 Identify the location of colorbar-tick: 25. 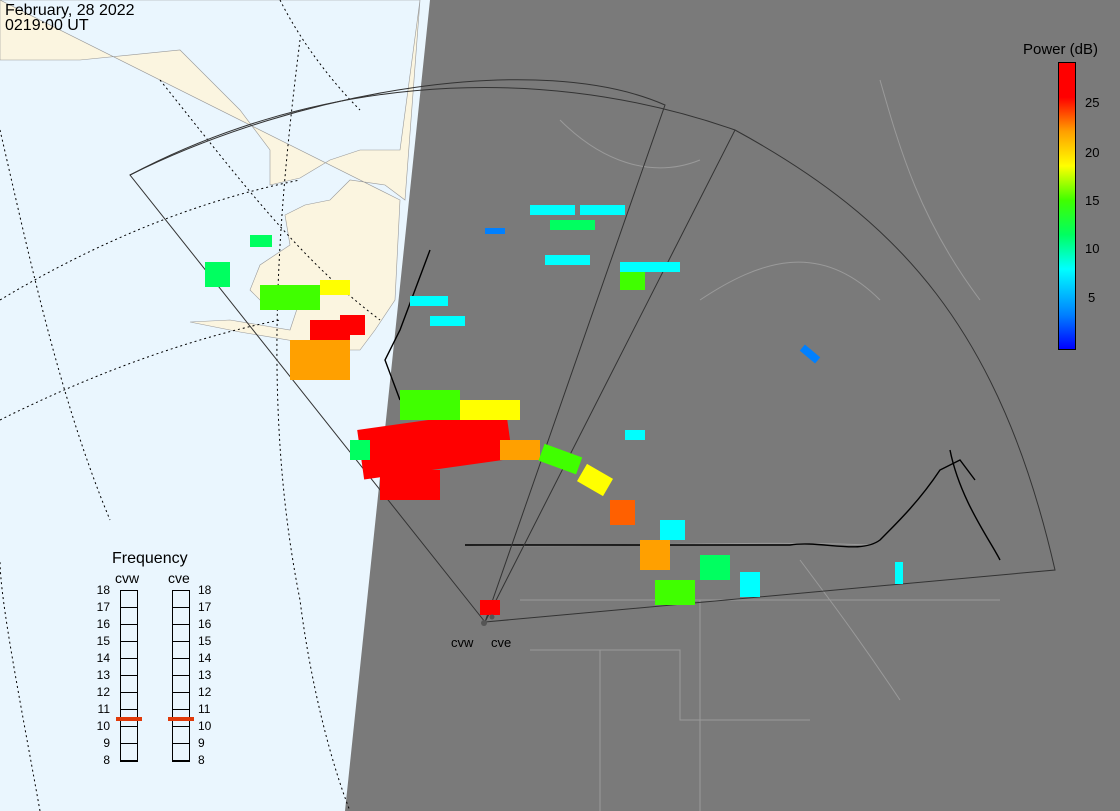
(1092, 102).